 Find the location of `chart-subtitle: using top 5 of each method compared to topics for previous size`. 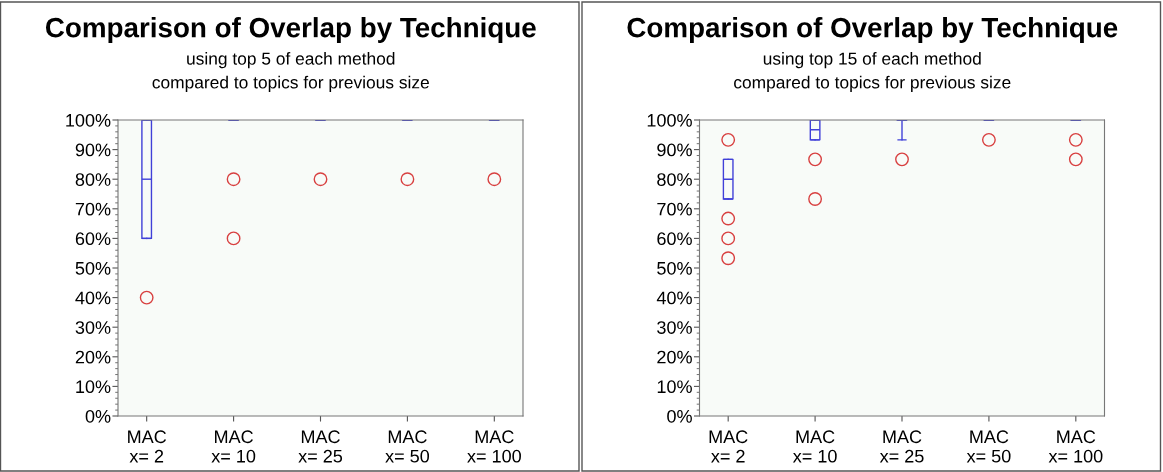

chart-subtitle: using top 5 of each method compared to topics for previous size is located at coordinates (290, 72).